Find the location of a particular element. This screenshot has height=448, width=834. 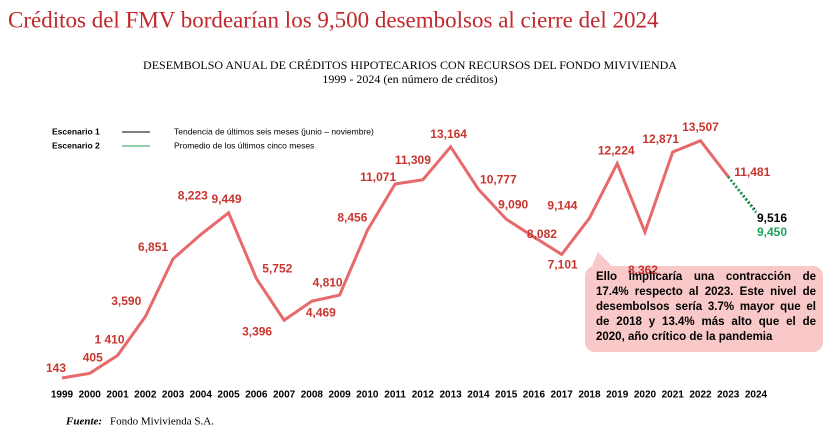

x-tick-label: 2008 is located at coordinates (312, 395).